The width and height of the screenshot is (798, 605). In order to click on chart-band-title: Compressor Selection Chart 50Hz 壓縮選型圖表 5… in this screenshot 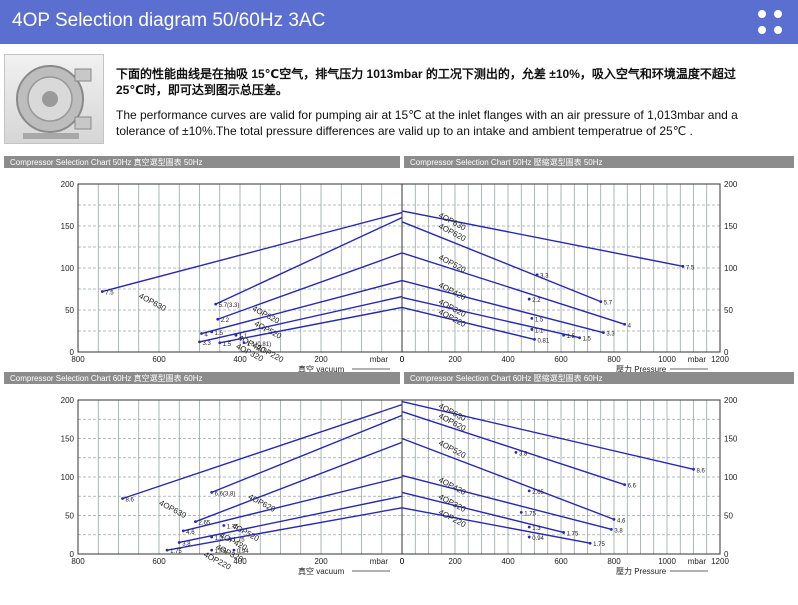, I will do `click(506, 162)`.